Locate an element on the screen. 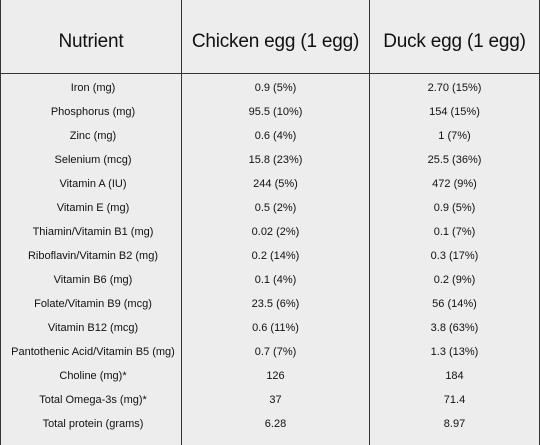 The image size is (540, 445). nutrient-cell: Pantothenic Acid/Vitamin B5 (mg) is located at coordinates (93, 352).